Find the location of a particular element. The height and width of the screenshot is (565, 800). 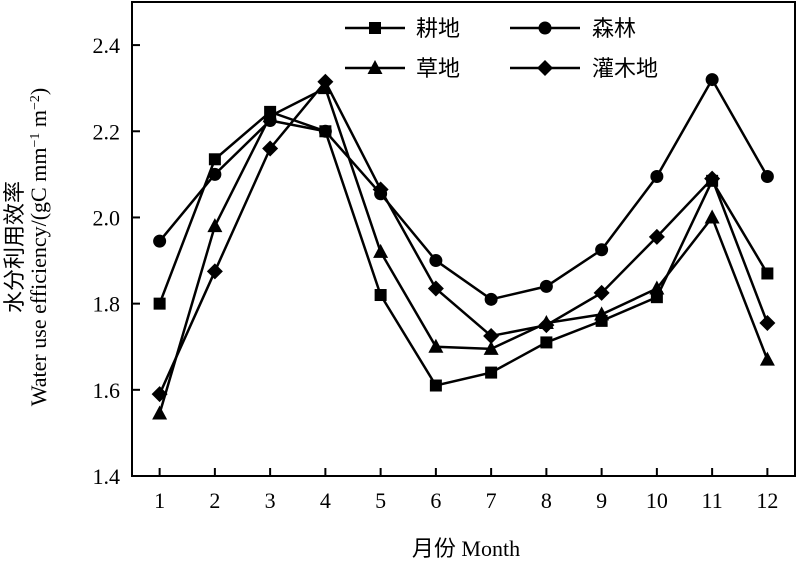

x-tick-label: 3 is located at coordinates (270, 500).